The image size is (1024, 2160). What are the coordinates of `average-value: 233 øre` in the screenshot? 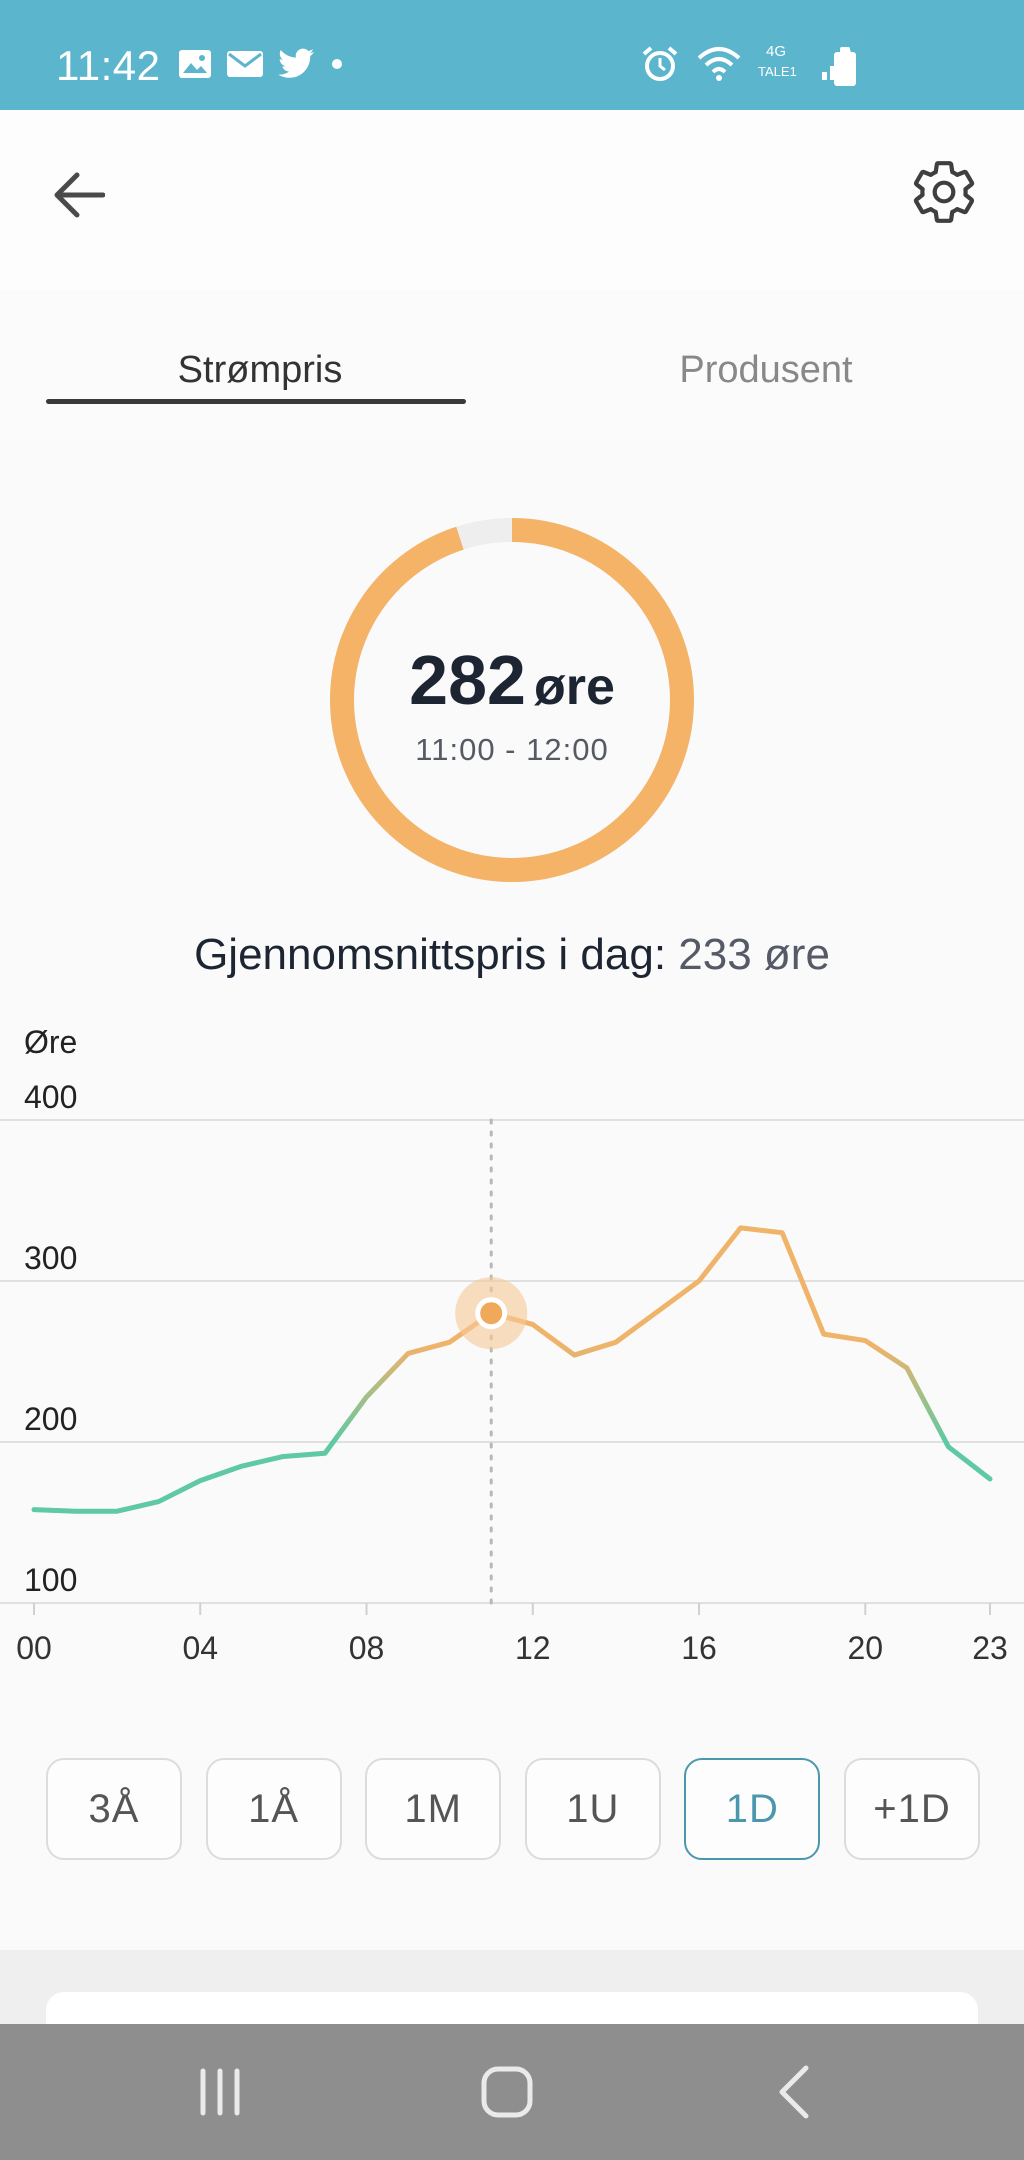 It's located at (754, 954).